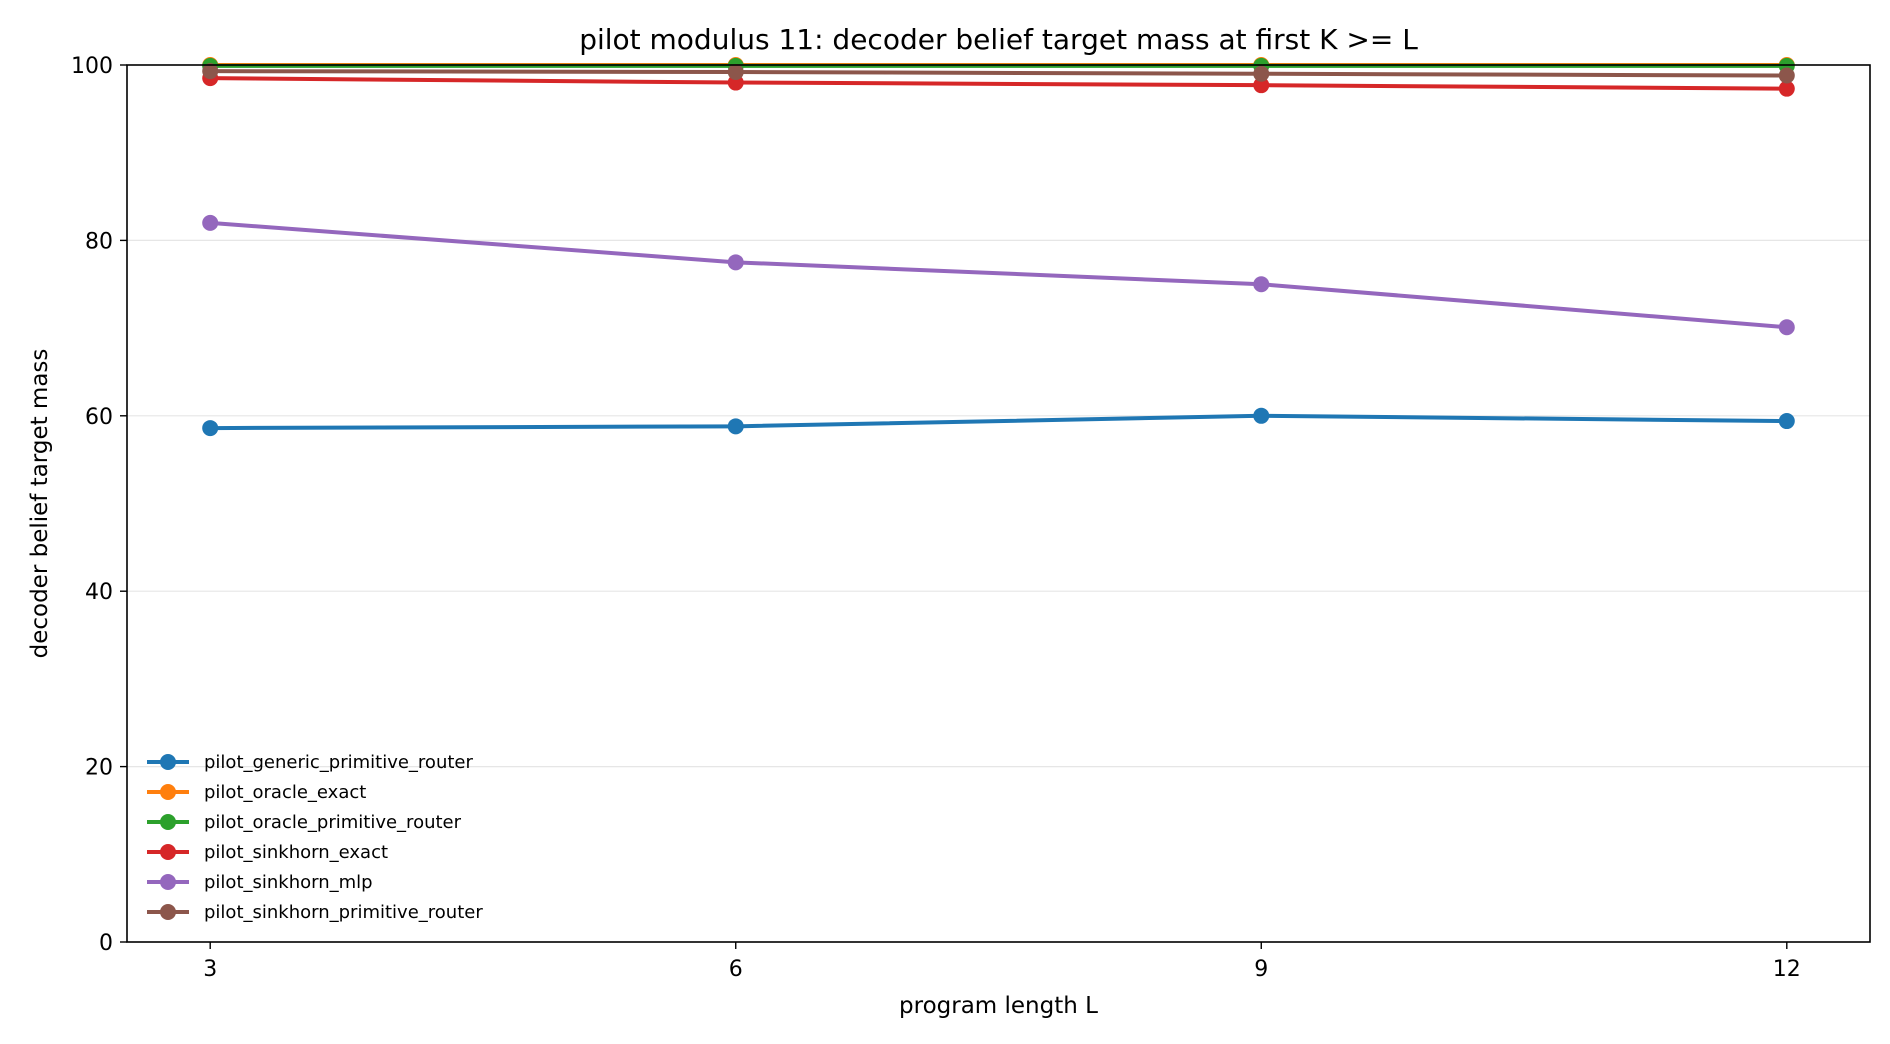  I want to click on y-tick-label: 80, so click(99, 241).